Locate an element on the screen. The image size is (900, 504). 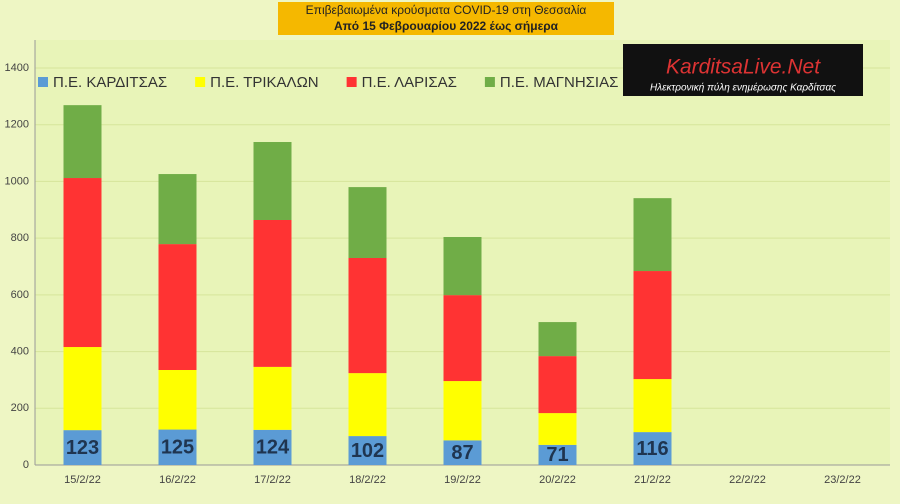
logo-box is located at coordinates (743, 70).